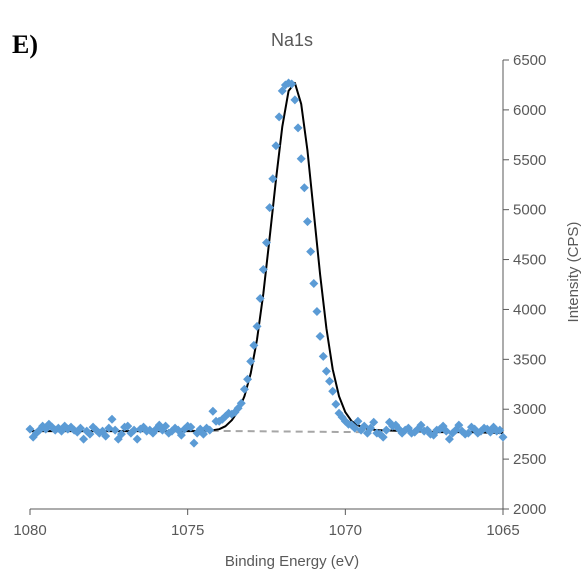 The height and width of the screenshot is (573, 587). What do you see at coordinates (529, 359) in the screenshot?
I see `y-tick-label: 3500` at bounding box center [529, 359].